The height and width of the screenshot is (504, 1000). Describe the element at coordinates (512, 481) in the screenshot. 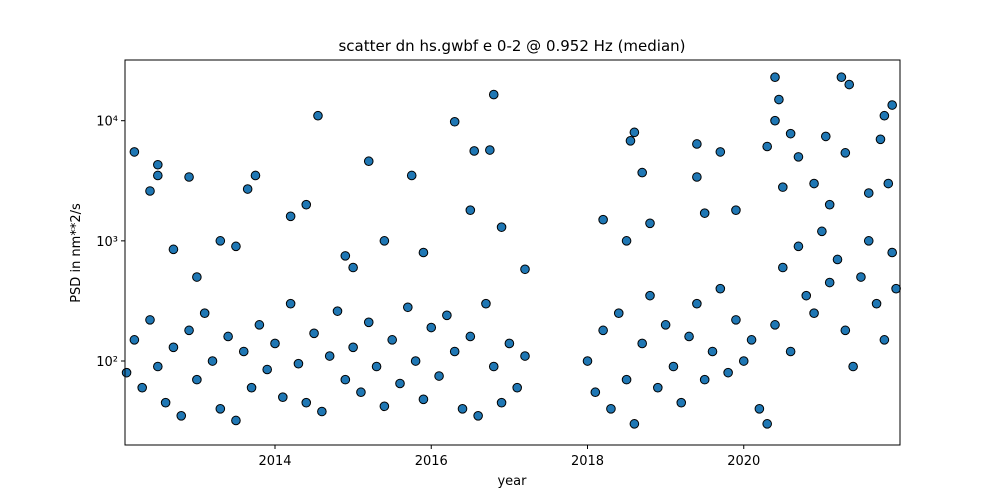

I see `x-axis-label: year` at that location.